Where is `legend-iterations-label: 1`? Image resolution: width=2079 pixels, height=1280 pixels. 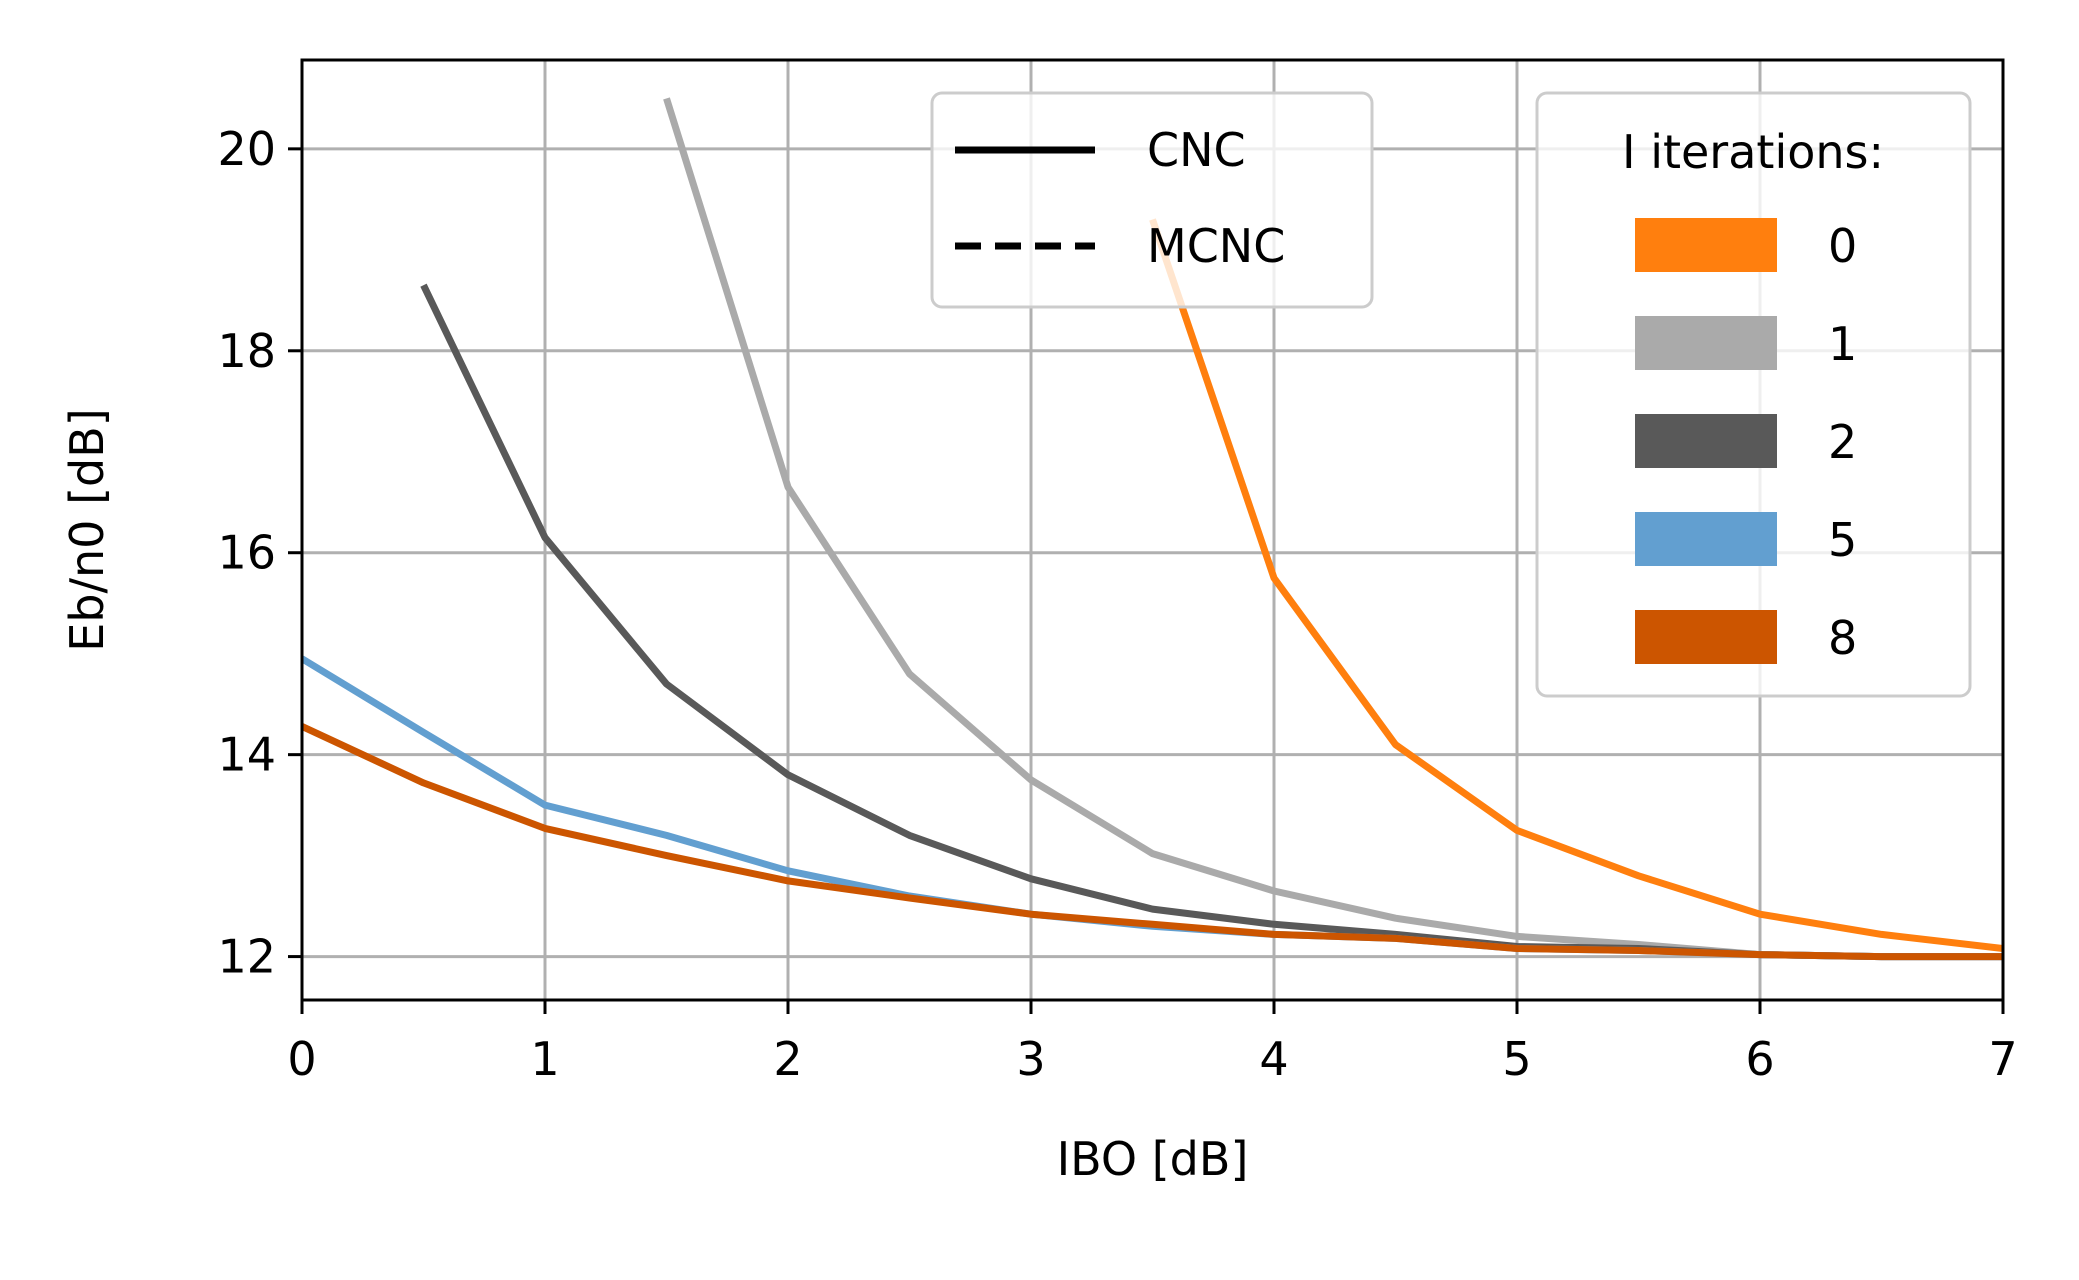 legend-iterations-label: 1 is located at coordinates (1842, 344).